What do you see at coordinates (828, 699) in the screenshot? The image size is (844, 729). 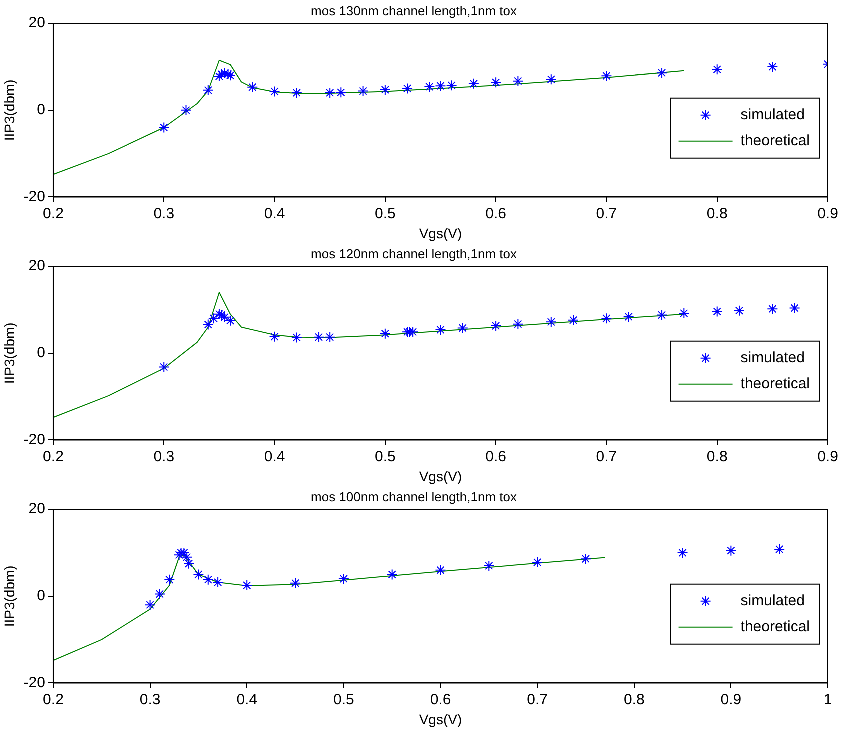 I see `x-tick-label: 1` at bounding box center [828, 699].